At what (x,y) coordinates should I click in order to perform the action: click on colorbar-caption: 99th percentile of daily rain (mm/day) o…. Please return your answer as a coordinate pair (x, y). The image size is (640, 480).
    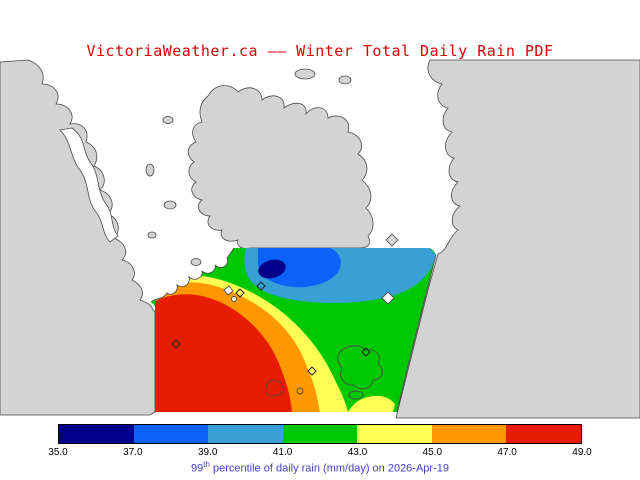
    Looking at the image, I should click on (320, 467).